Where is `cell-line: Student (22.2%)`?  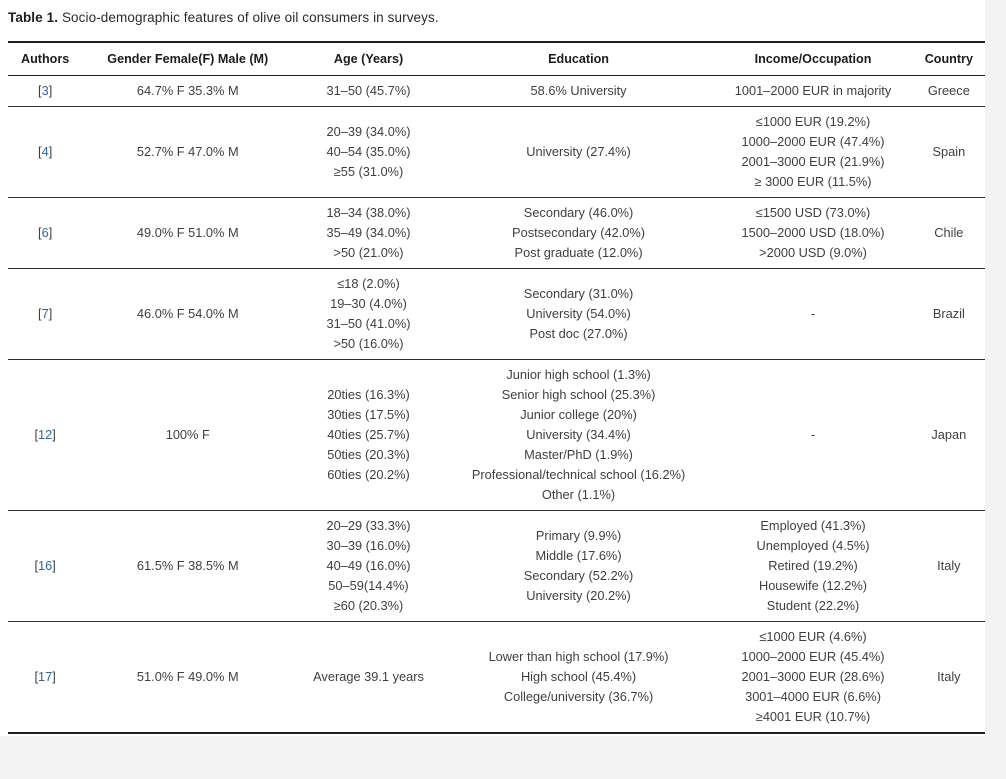
cell-line: Student (22.2%) is located at coordinates (813, 605).